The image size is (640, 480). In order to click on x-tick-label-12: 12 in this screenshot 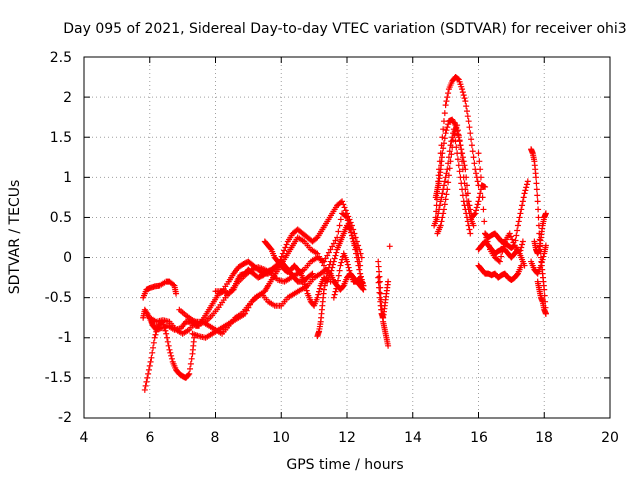, I will do `click(347, 438)`.